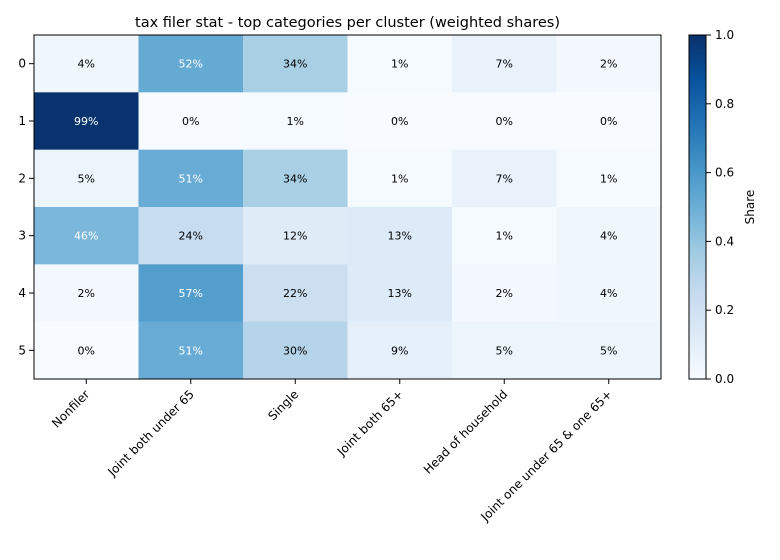 The width and height of the screenshot is (780, 560). Describe the element at coordinates (724, 35) in the screenshot. I see `colorbar-tick-label: 1.0` at that location.